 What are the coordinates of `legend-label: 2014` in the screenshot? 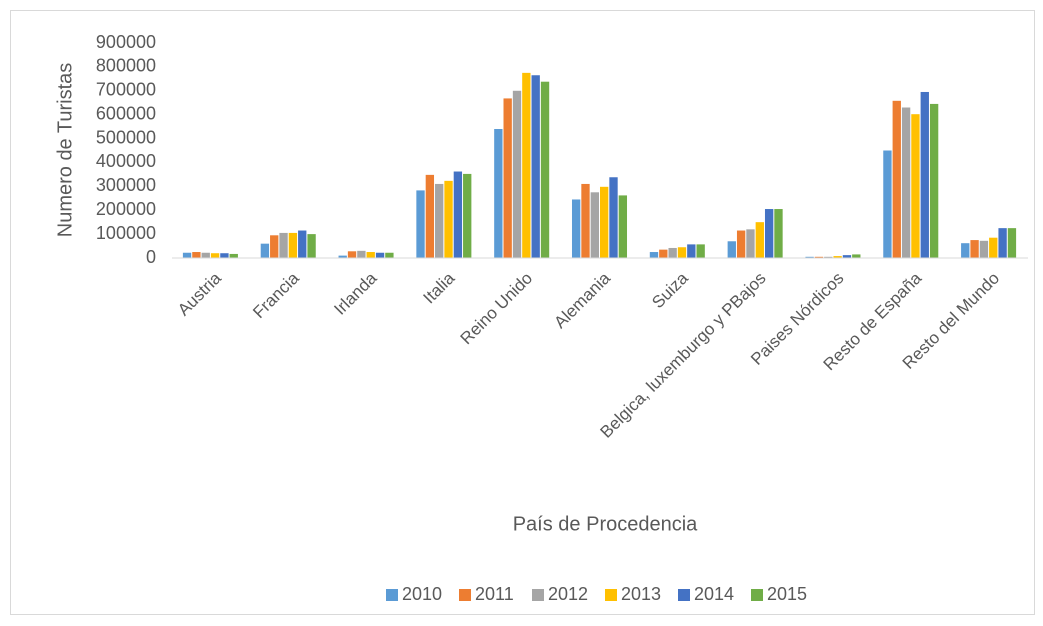 It's located at (714, 594).